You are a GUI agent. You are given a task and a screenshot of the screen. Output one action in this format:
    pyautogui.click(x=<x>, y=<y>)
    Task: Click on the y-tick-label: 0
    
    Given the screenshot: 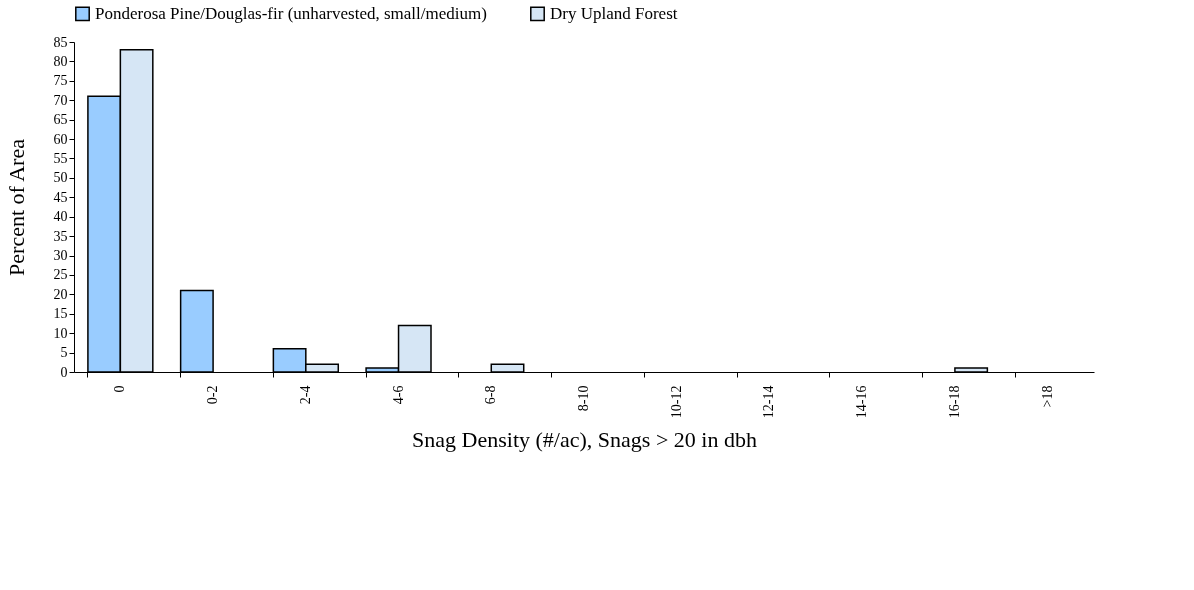 What is the action you would take?
    pyautogui.click(x=64, y=372)
    